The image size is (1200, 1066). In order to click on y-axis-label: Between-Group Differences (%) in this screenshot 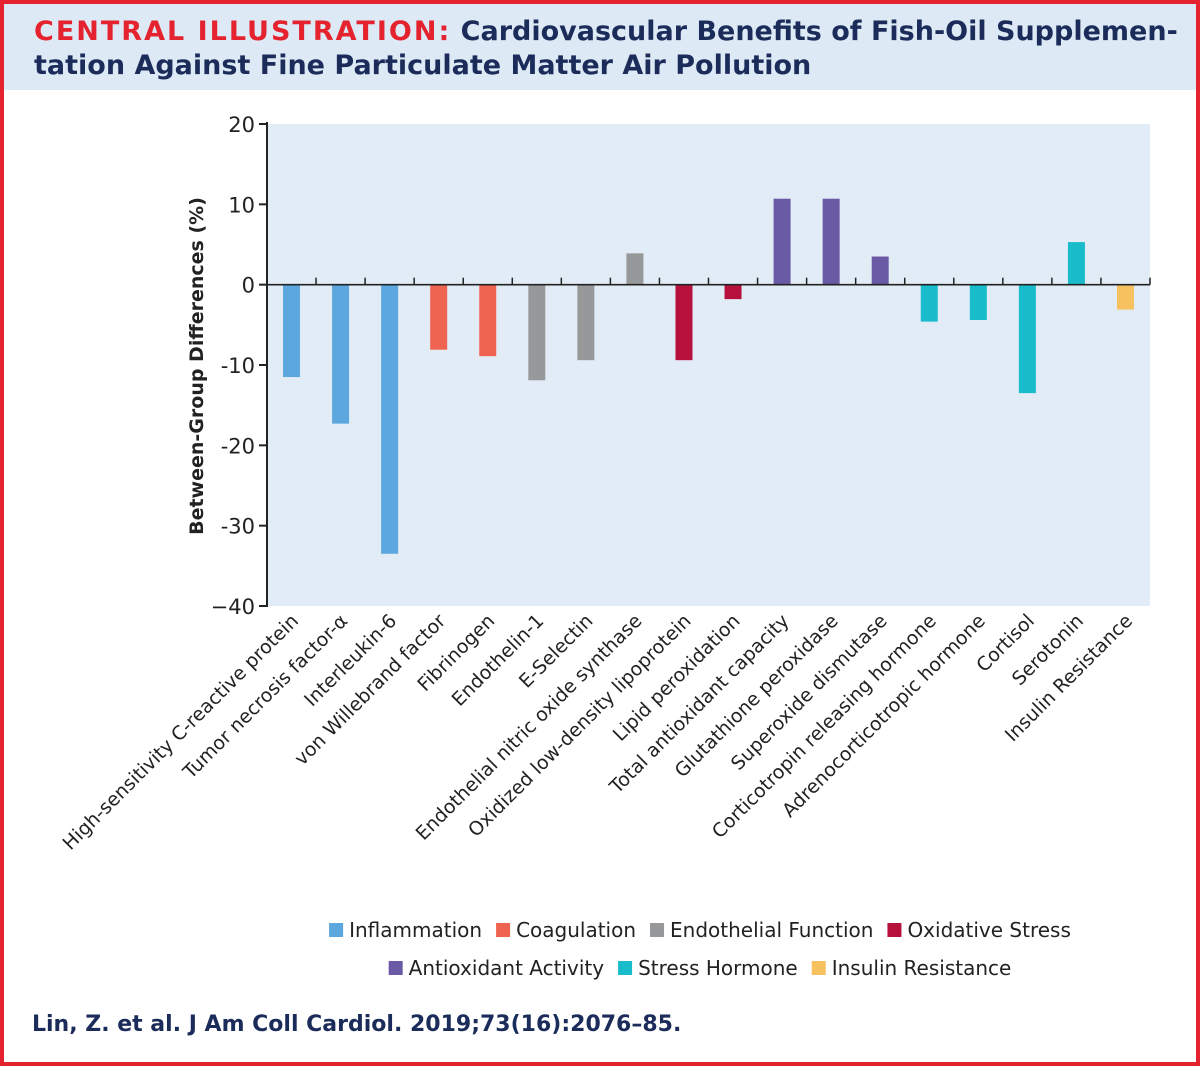, I will do `click(197, 366)`.